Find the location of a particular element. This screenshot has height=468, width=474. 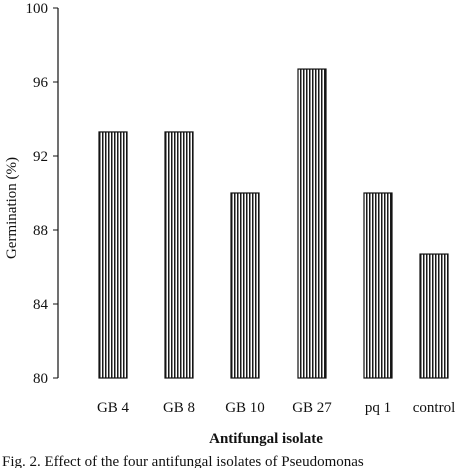

y-tick-label: 80 is located at coordinates (40, 379).